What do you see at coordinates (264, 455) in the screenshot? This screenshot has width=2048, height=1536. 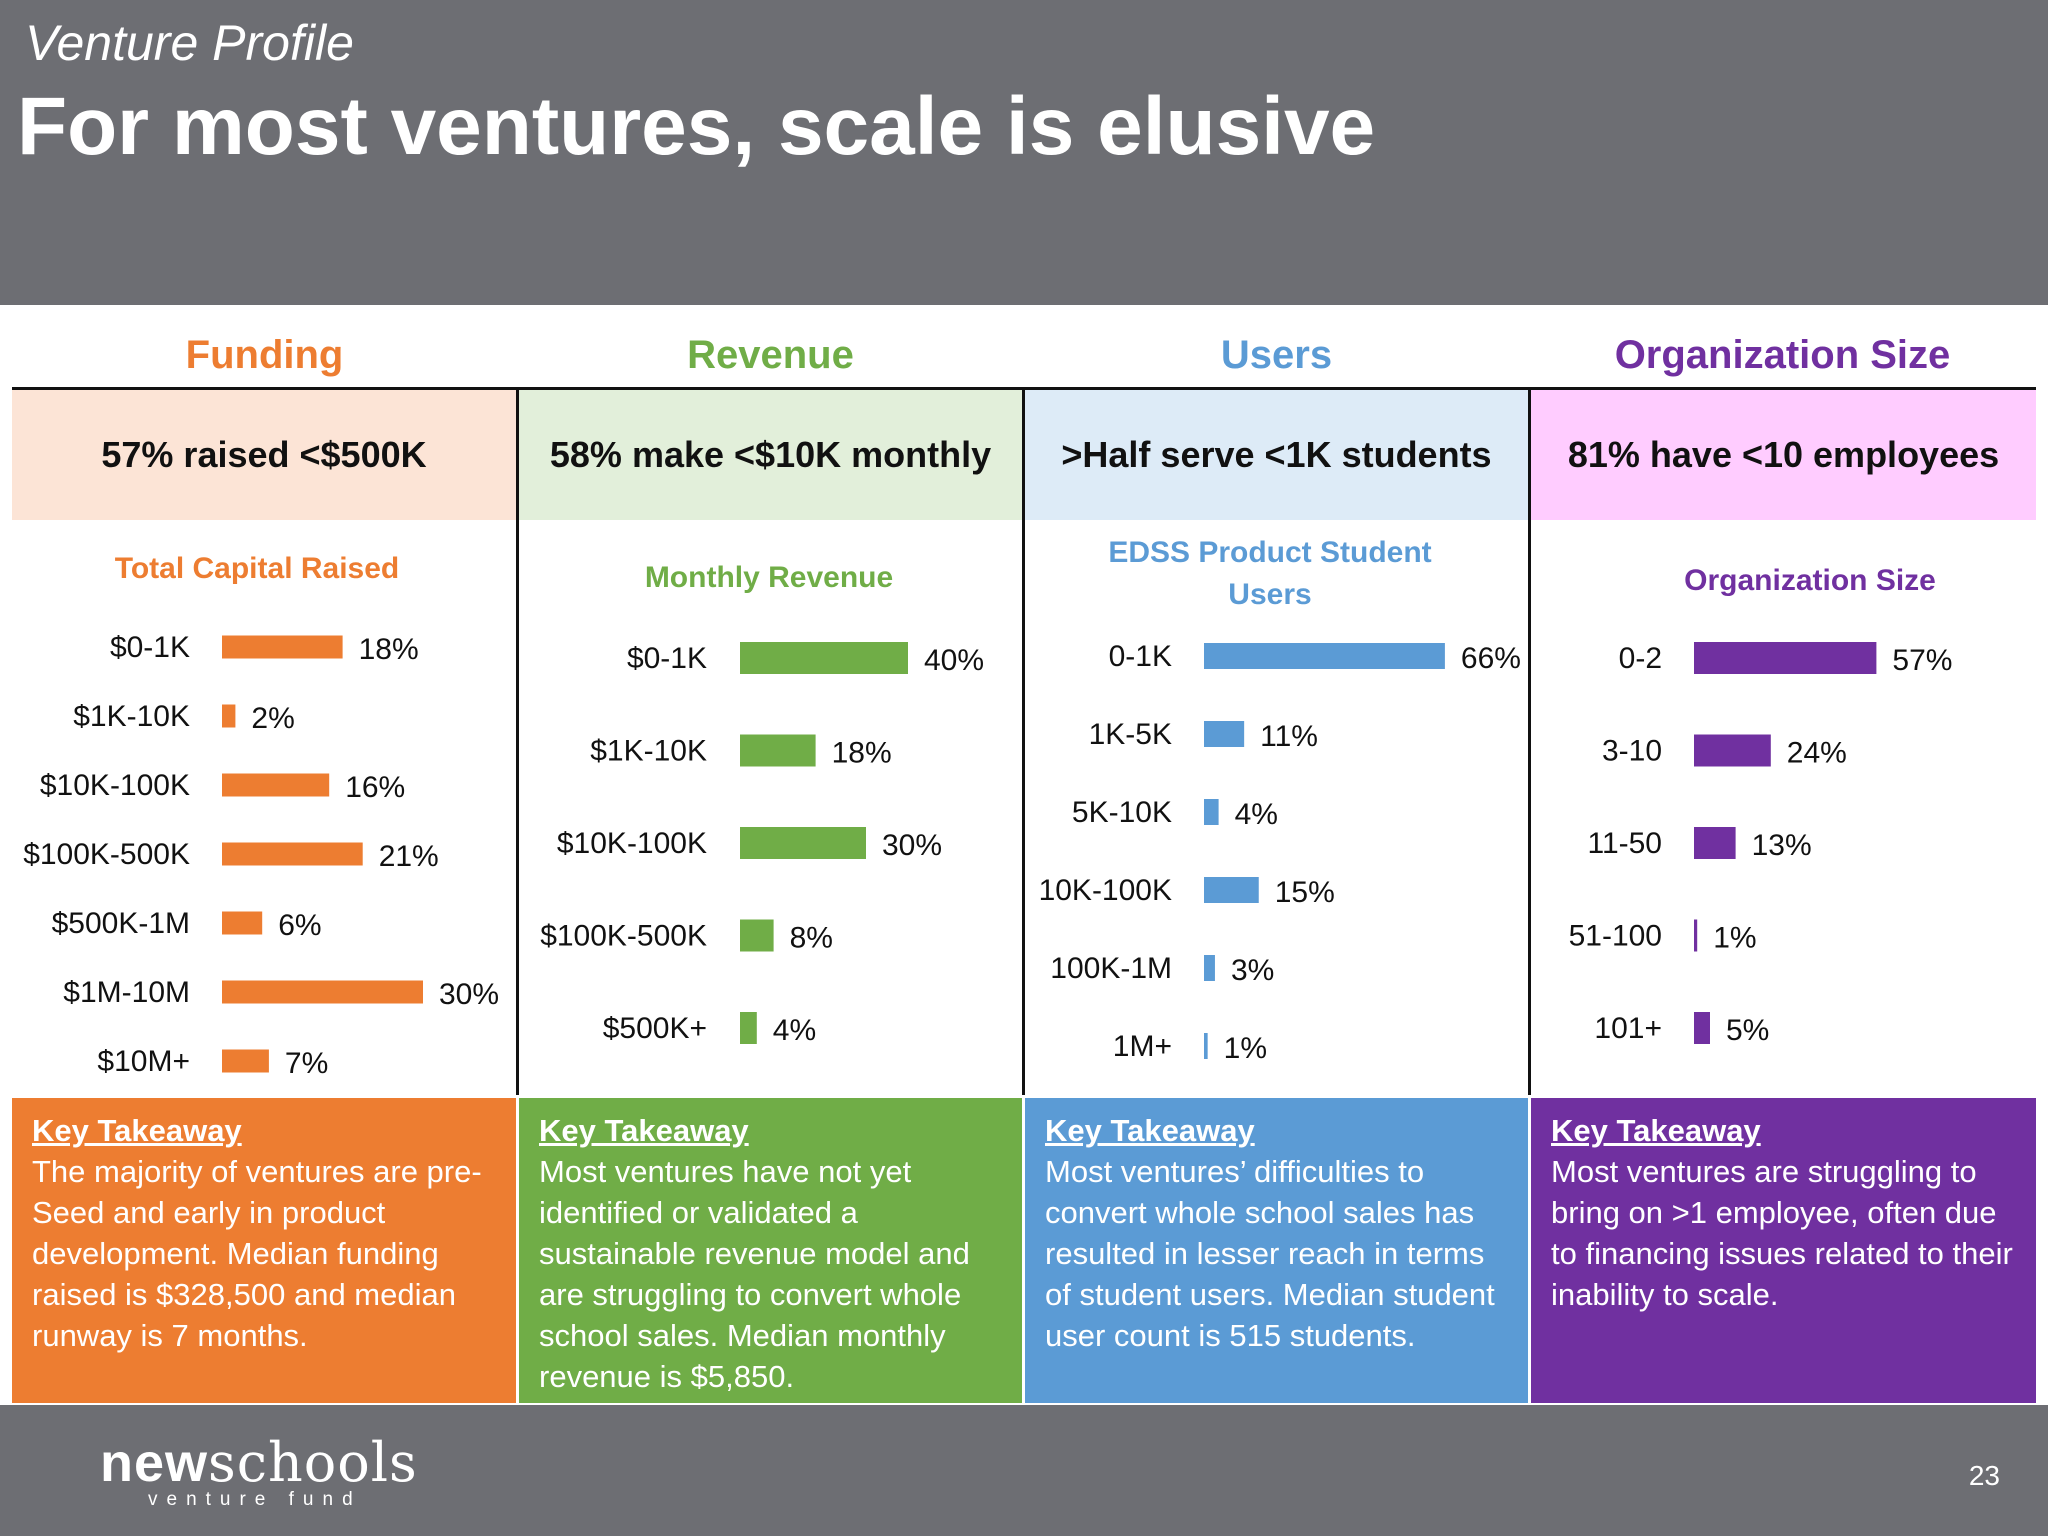 I see `funding-stat: 57% raised <$500K` at bounding box center [264, 455].